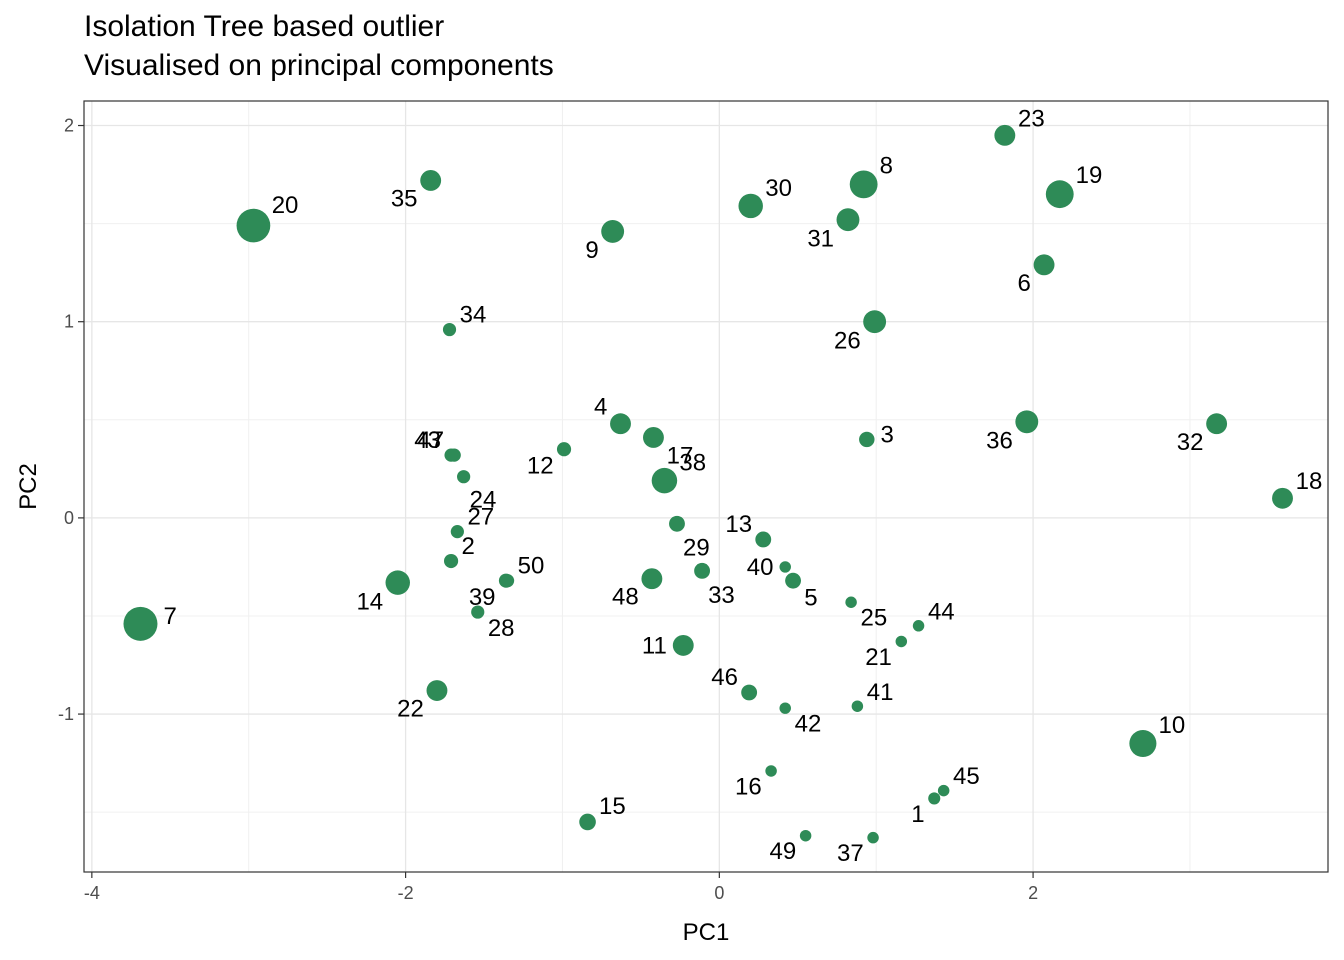 This screenshot has width=1344, height=960. What do you see at coordinates (1309, 481) in the screenshot?
I see `point-label-18: 18` at bounding box center [1309, 481].